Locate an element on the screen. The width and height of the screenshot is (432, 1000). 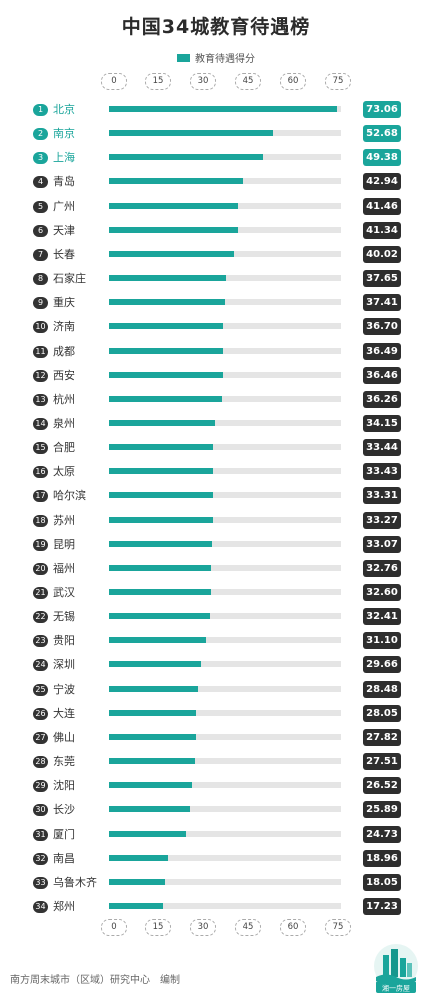
legend: 教育待遇得分 is located at coordinates (216, 57).